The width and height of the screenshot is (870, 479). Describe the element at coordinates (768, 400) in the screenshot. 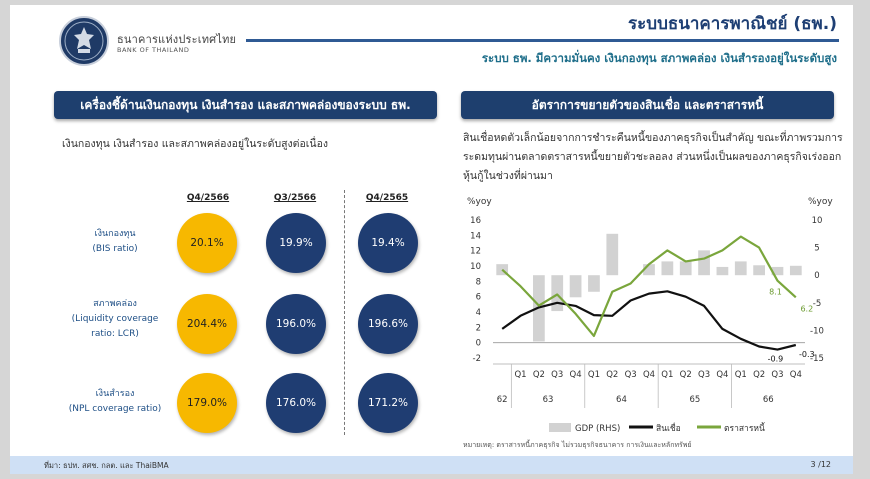

I see `year-label: 66` at that location.